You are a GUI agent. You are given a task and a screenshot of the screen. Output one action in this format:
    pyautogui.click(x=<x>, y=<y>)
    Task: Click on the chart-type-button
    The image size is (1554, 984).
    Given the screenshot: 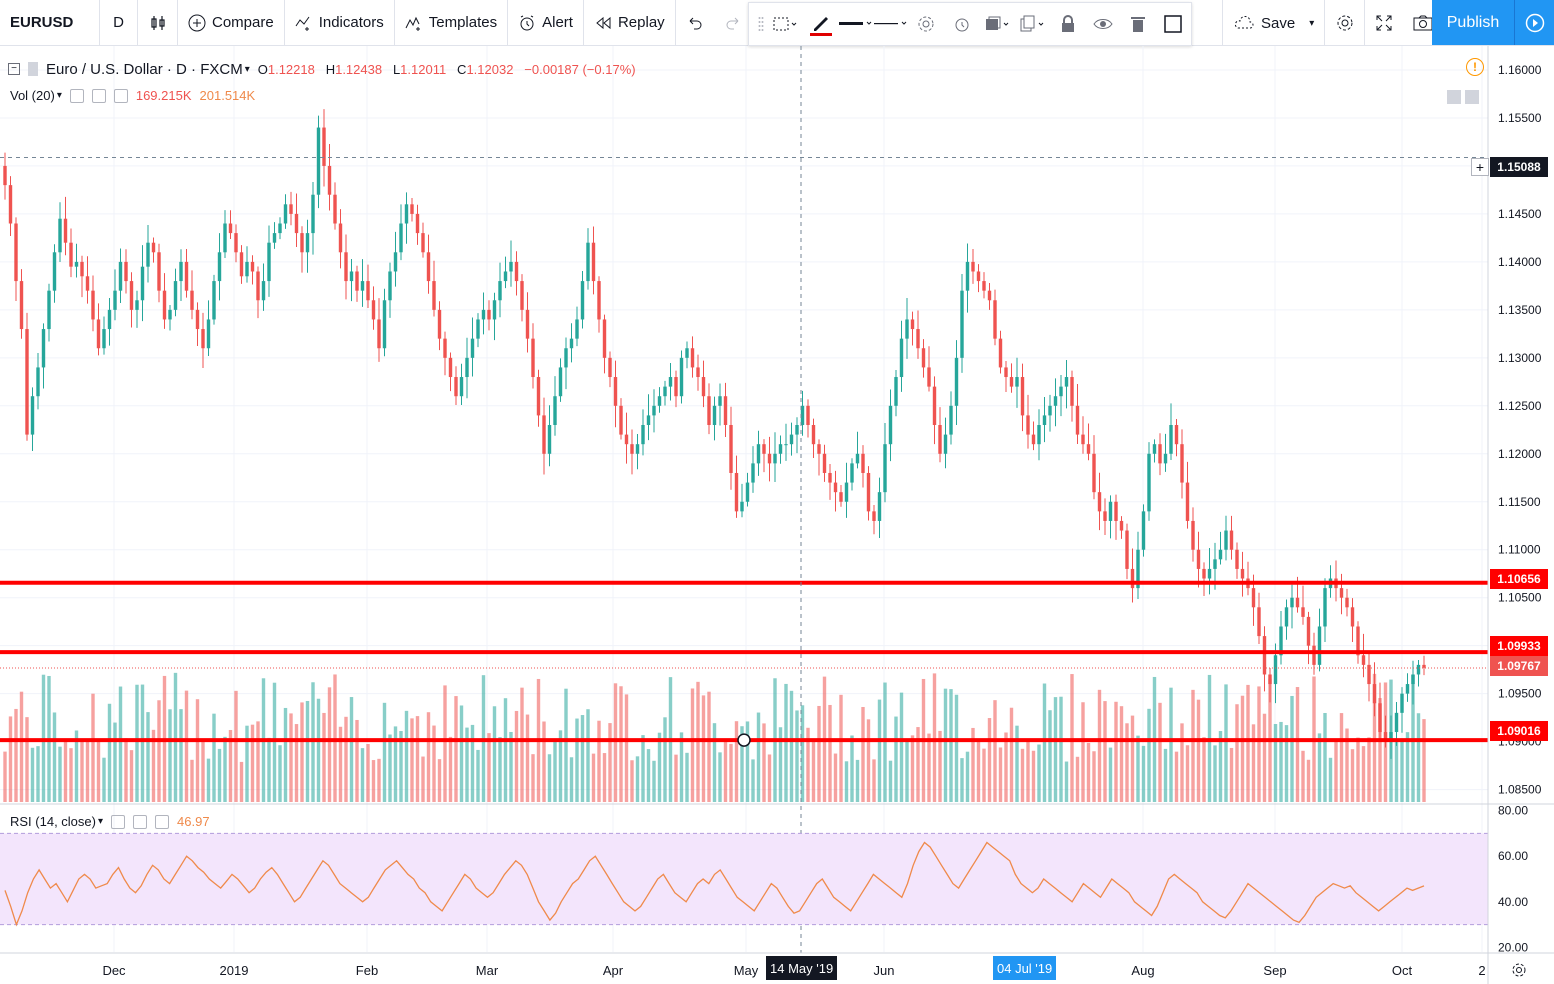 What is the action you would take?
    pyautogui.click(x=158, y=23)
    